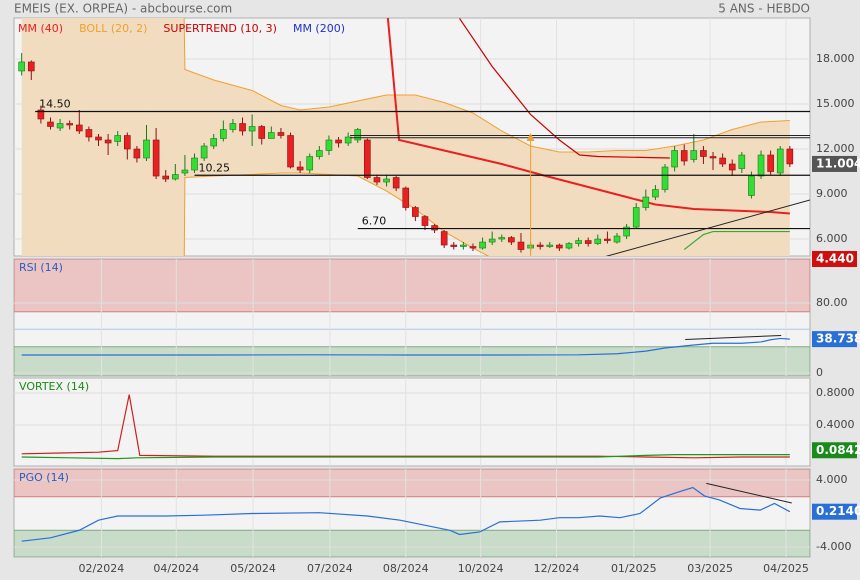 Image resolution: width=860 pixels, height=580 pixels. I want to click on y-tick-label: 80.00, so click(832, 302).